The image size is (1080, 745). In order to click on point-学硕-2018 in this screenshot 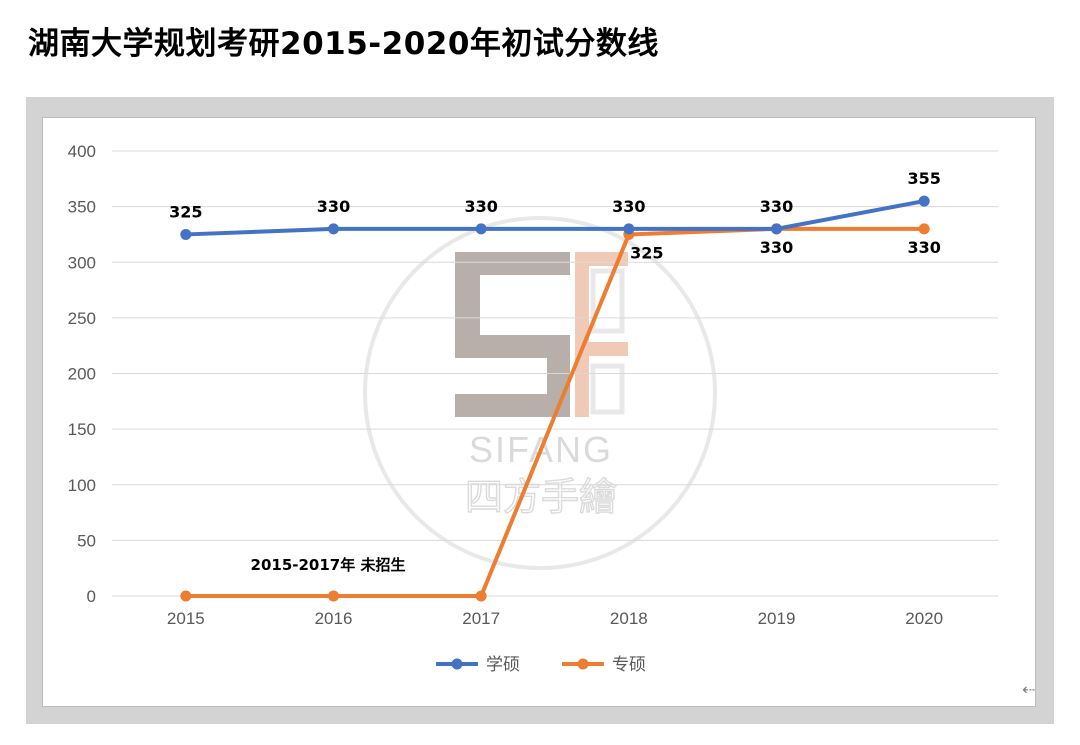, I will do `click(629, 229)`.